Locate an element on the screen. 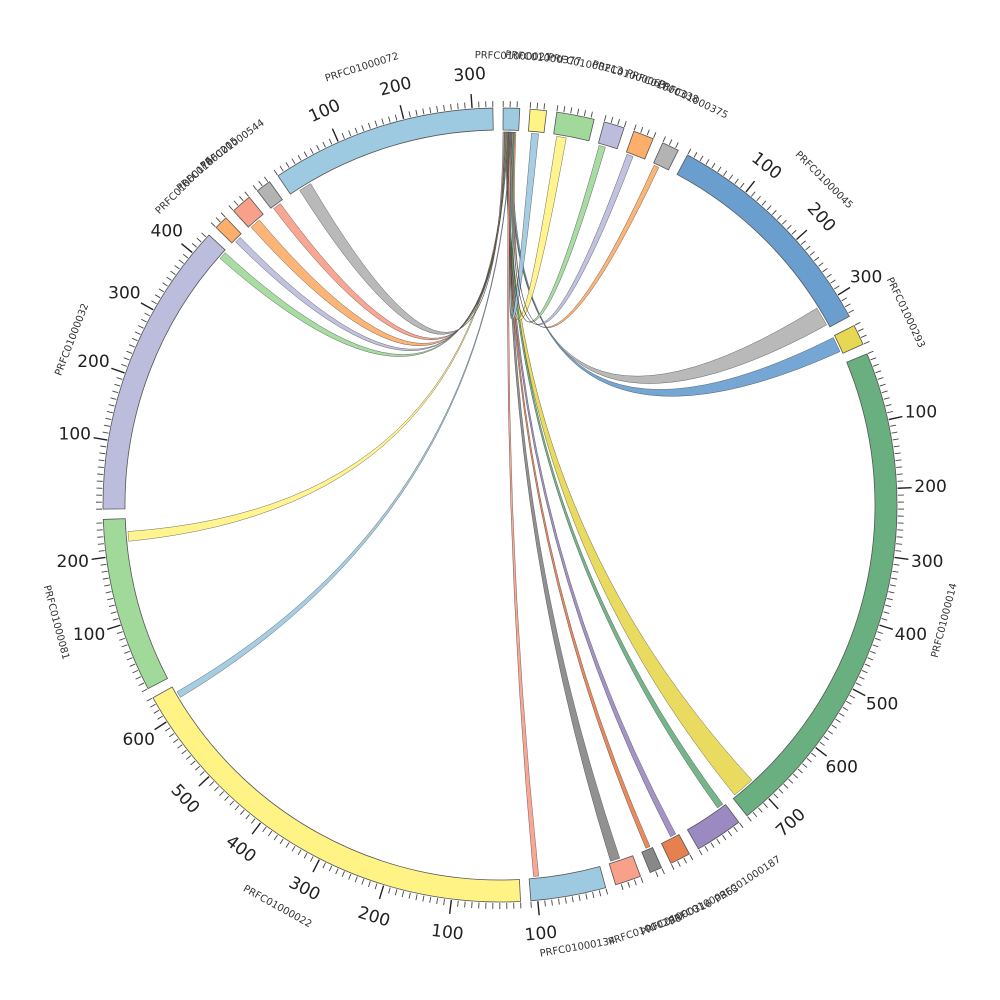 This screenshot has width=1000, height=1000. tick-label: 100 is located at coordinates (921, 412).